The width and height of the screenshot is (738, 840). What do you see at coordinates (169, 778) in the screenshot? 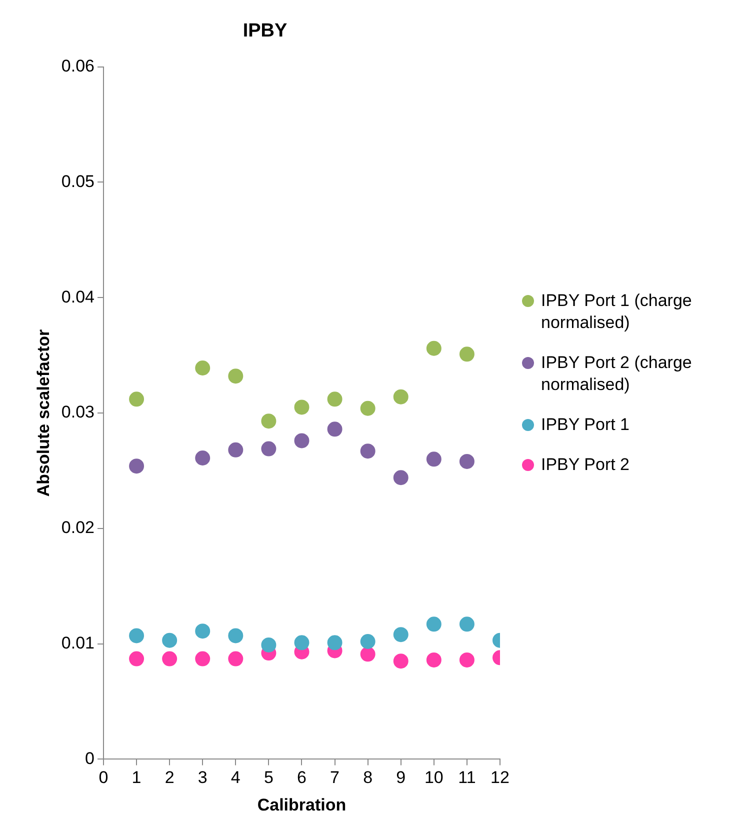
I see `x-tick-label: 2` at bounding box center [169, 778].